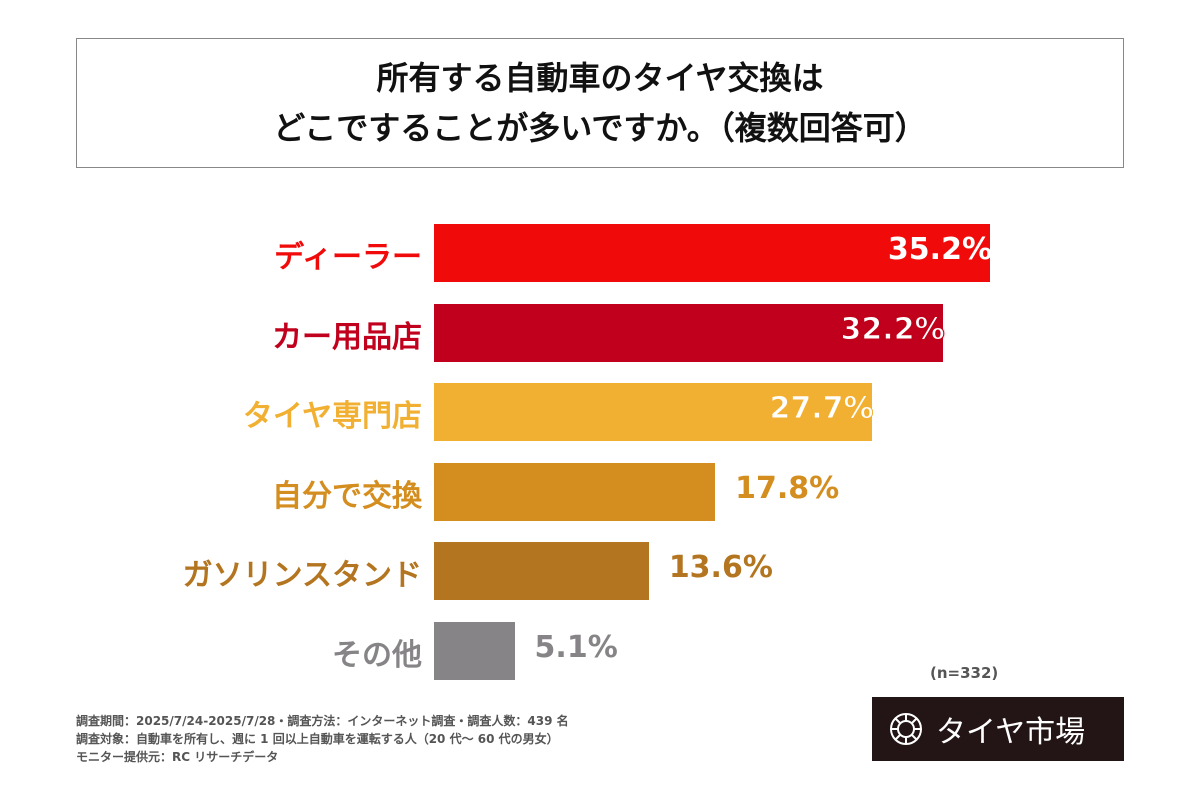 The width and height of the screenshot is (1200, 800). What do you see at coordinates (939, 249) in the screenshot?
I see `value-label: 35.2%` at bounding box center [939, 249].